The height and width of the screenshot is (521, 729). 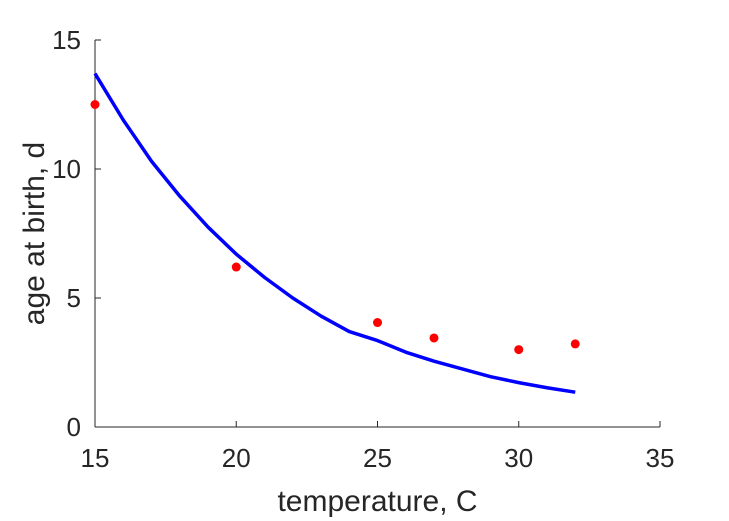 What do you see at coordinates (95, 458) in the screenshot?
I see `x-tick-label: 15` at bounding box center [95, 458].